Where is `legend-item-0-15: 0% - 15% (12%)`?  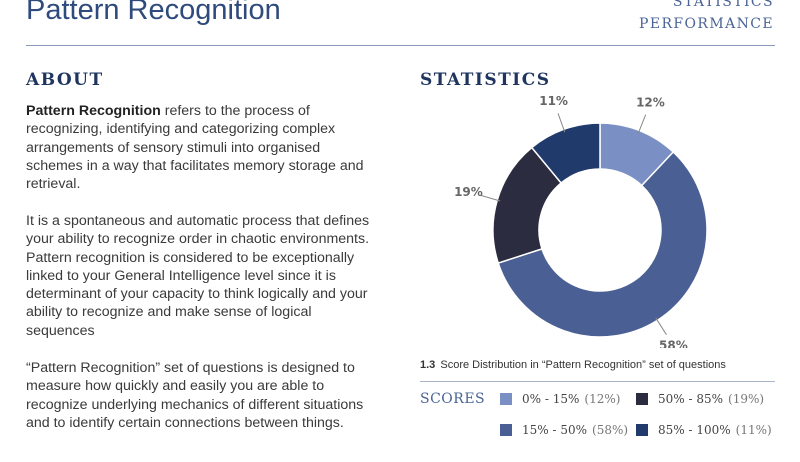 legend-item-0-15: 0% - 15% (12%) is located at coordinates (560, 399).